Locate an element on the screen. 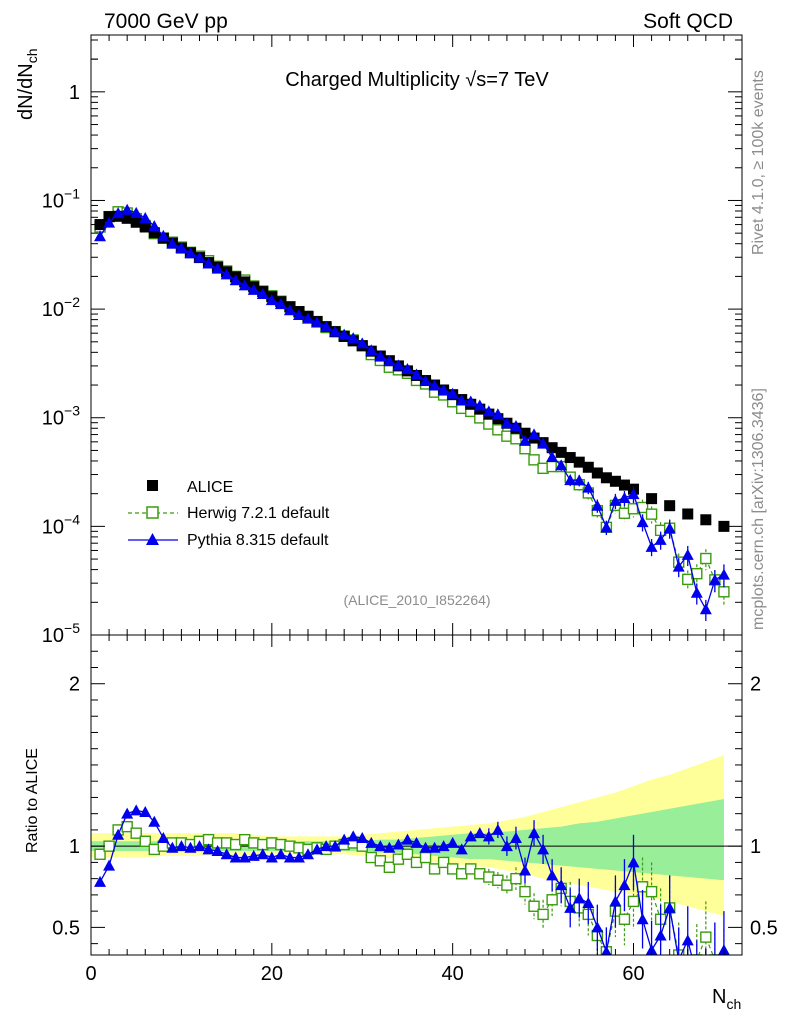  legend-alice-marker is located at coordinates (152, 485).